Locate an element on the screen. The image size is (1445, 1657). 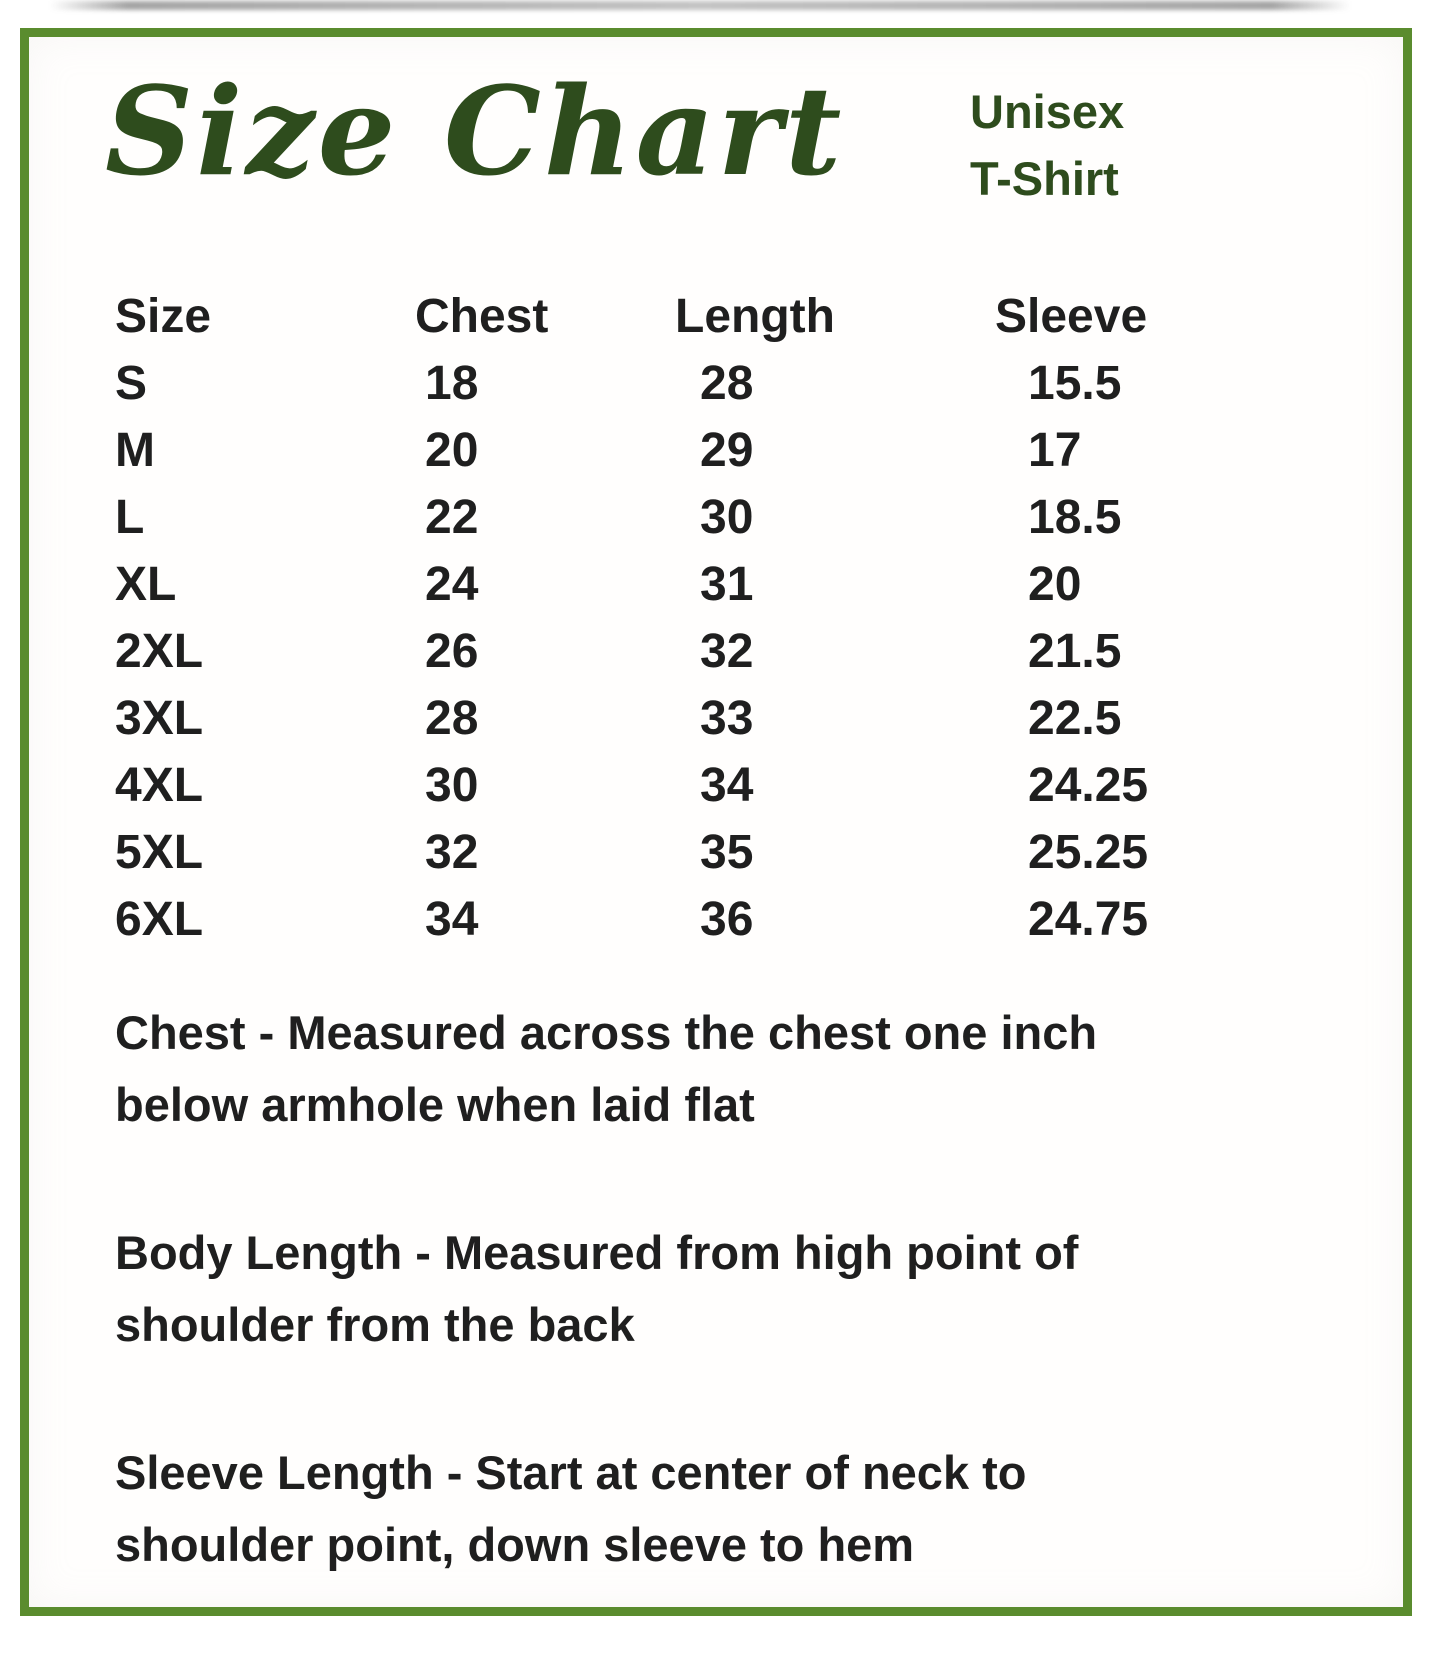
table-cell: 17 is located at coordinates (1055, 450).